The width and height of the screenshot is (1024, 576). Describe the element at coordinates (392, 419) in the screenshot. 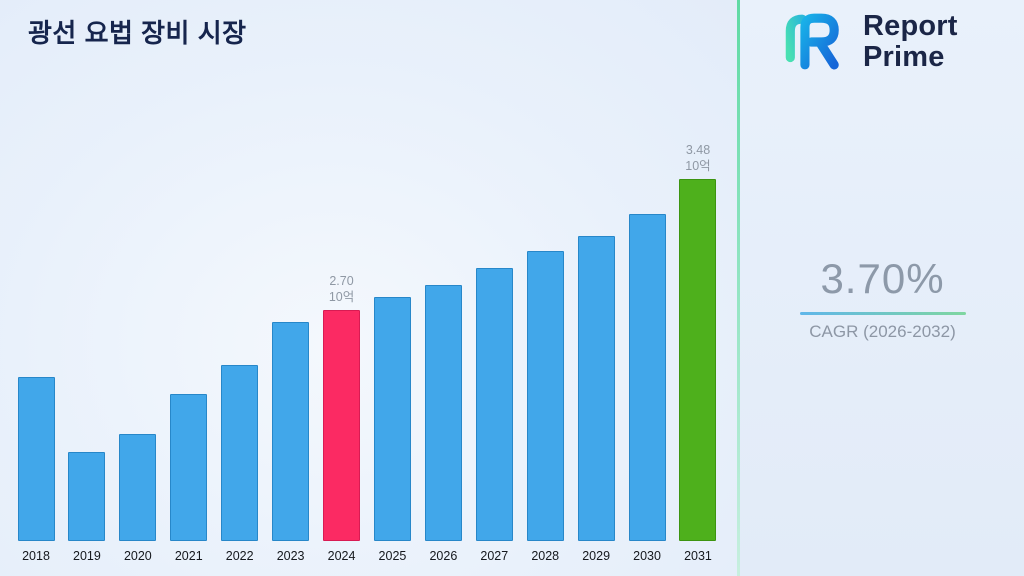

I see `bar-2025` at that location.